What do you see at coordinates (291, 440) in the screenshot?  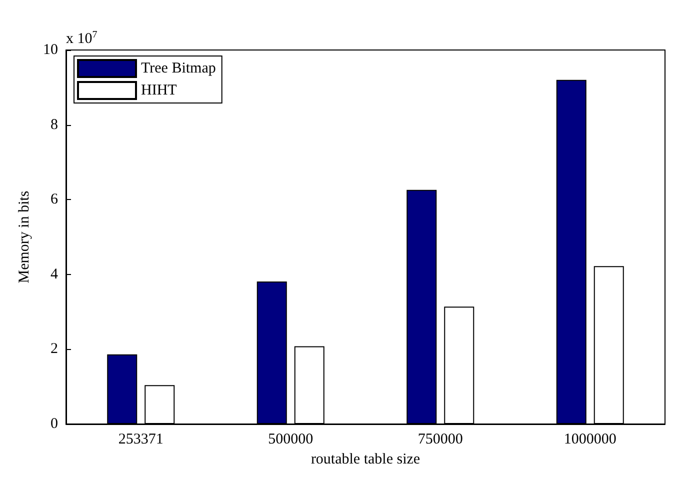 I see `x-tick-label: 500000` at bounding box center [291, 440].